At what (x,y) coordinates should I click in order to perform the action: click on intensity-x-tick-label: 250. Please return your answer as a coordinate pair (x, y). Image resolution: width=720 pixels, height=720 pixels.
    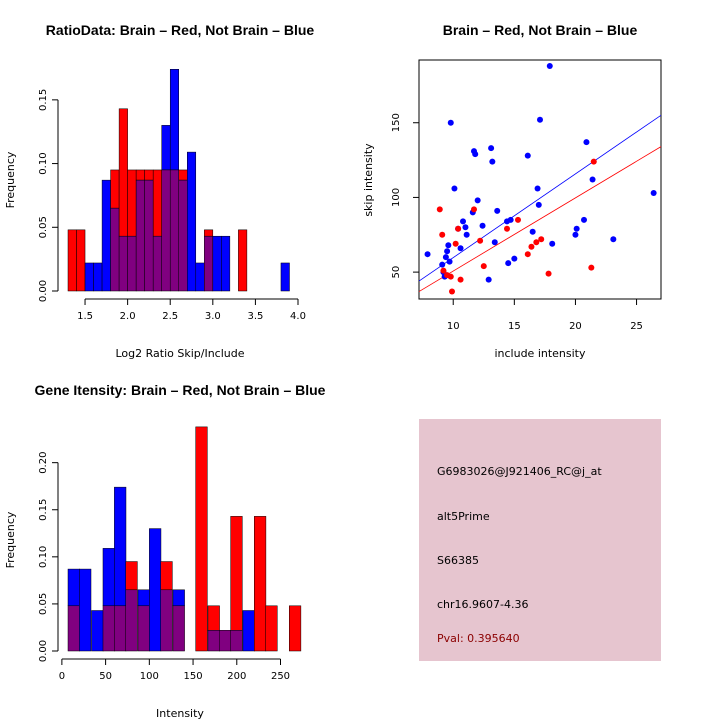
    Looking at the image, I should click on (280, 676).